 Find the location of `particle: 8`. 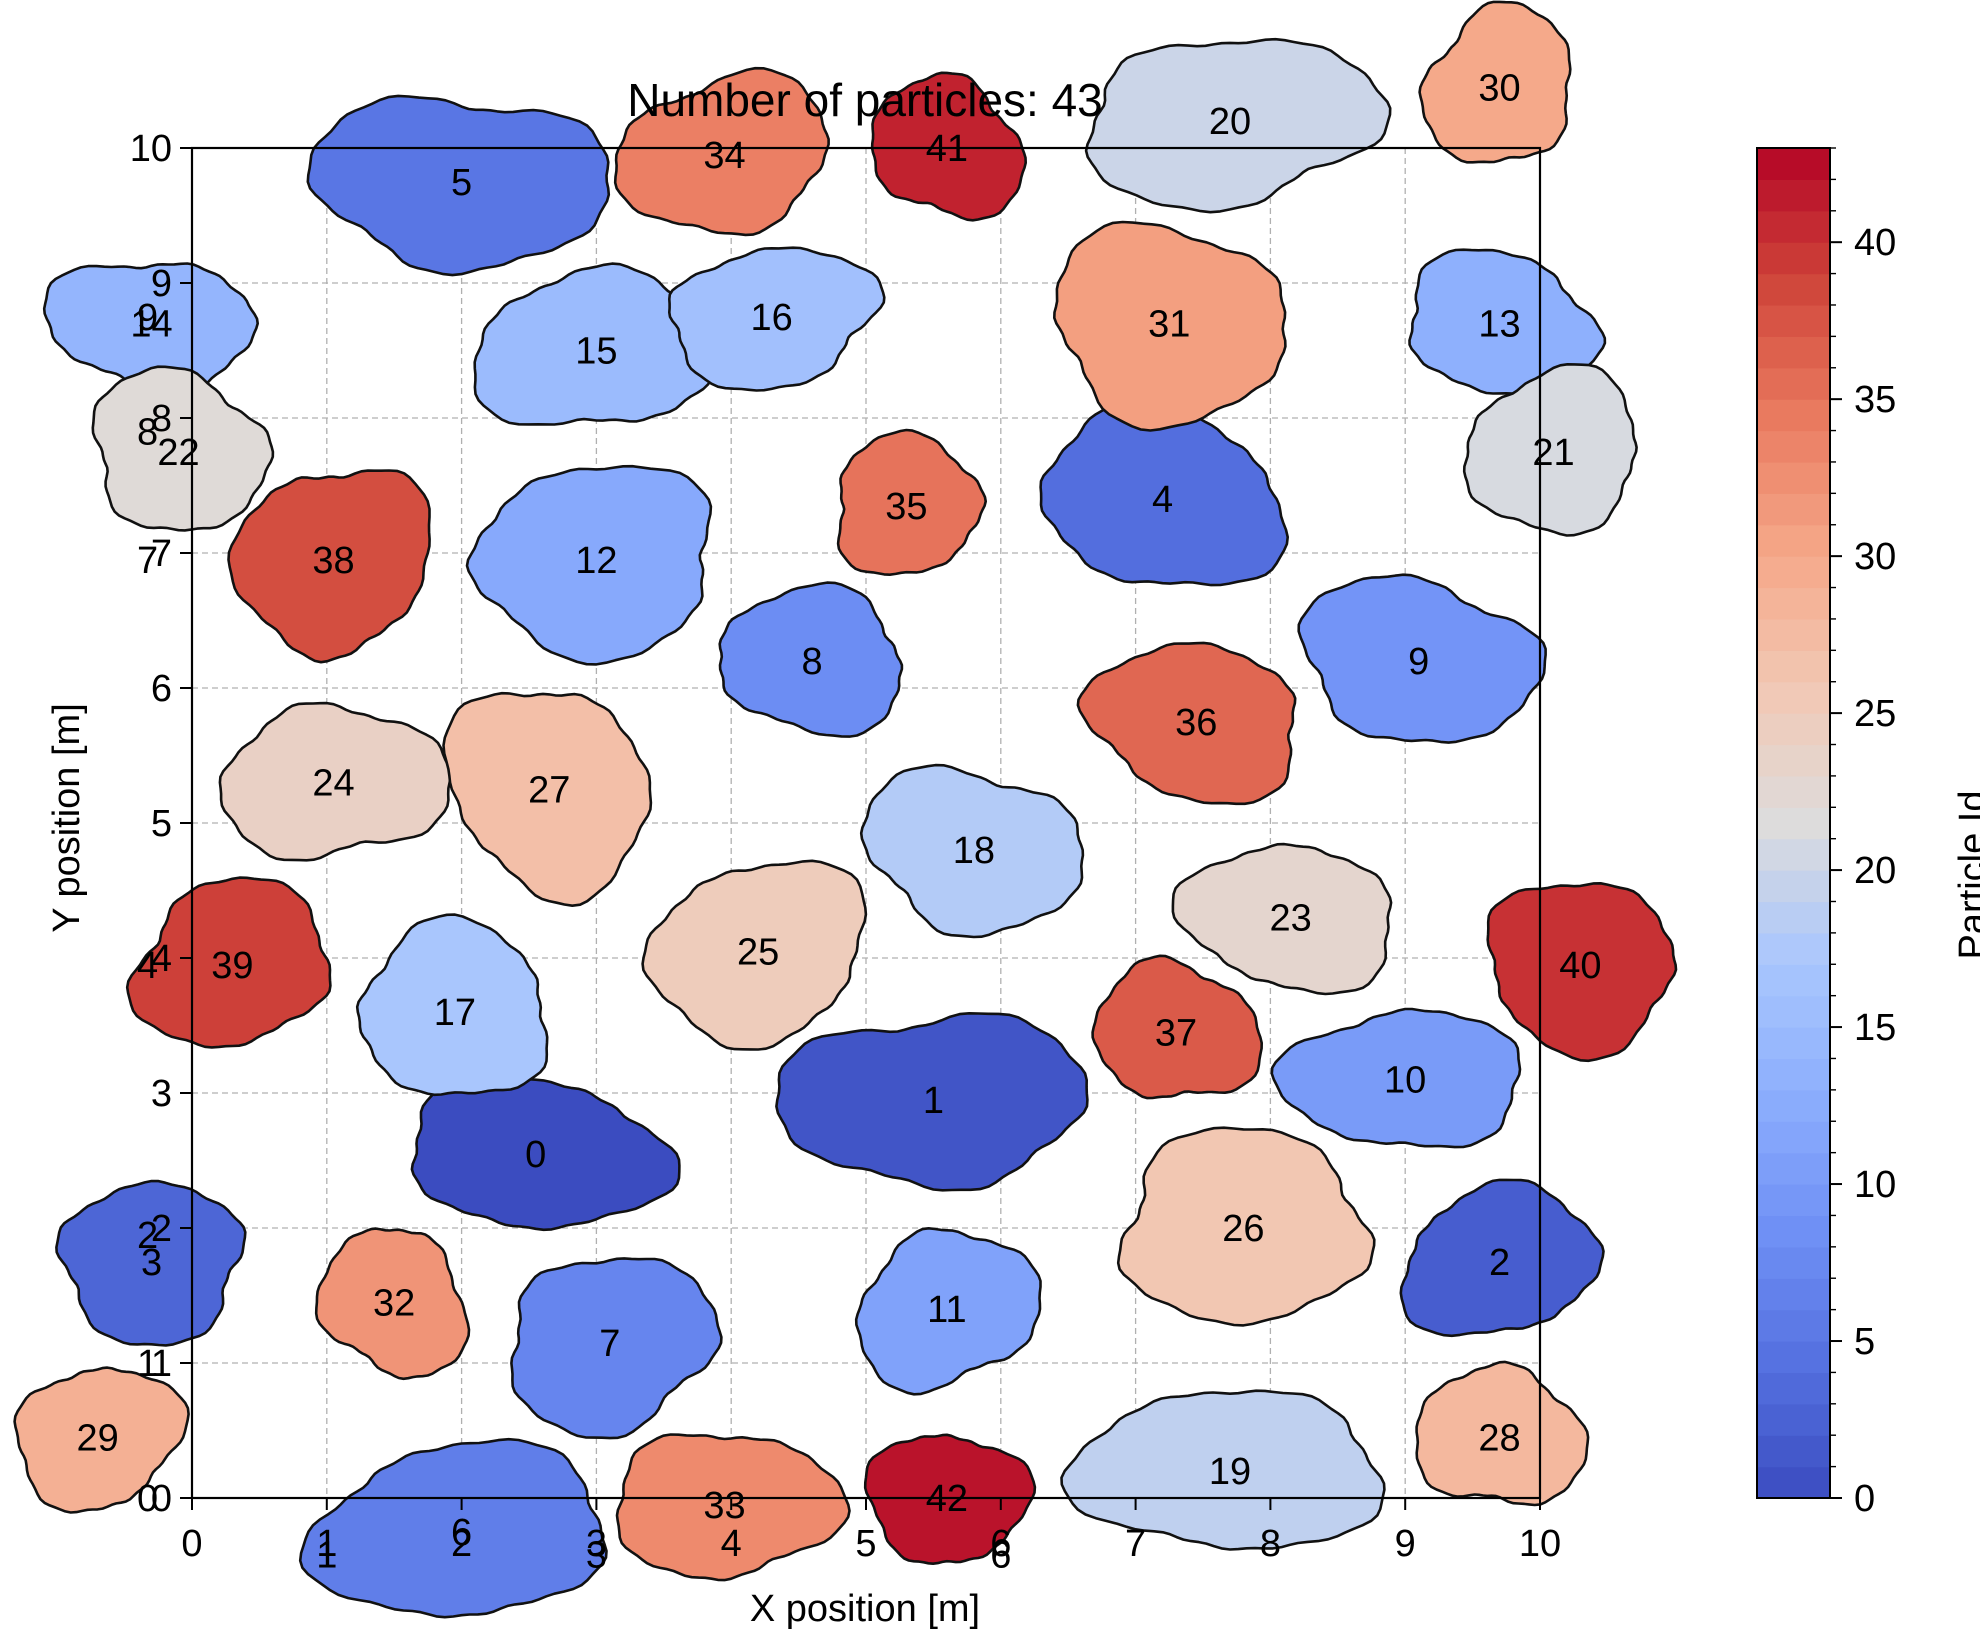

particle: 8 is located at coordinates (811, 659).